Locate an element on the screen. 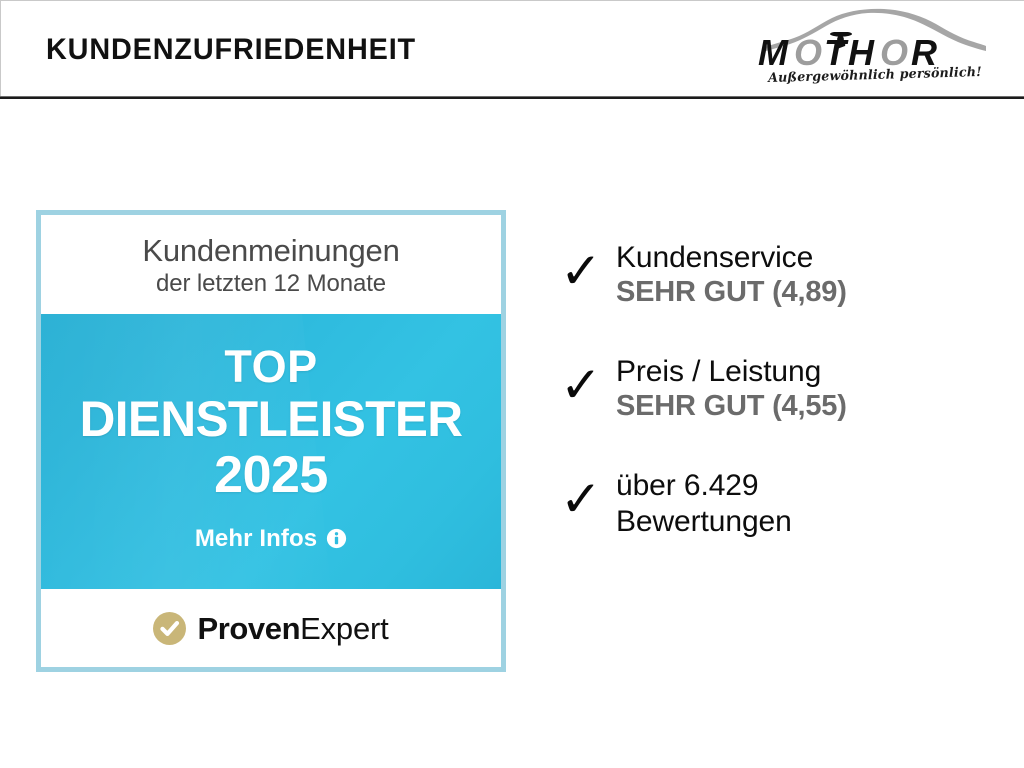 Image resolution: width=1024 pixels, height=768 pixels. badge-header-line1: Kundenmeinungen is located at coordinates (271, 251).